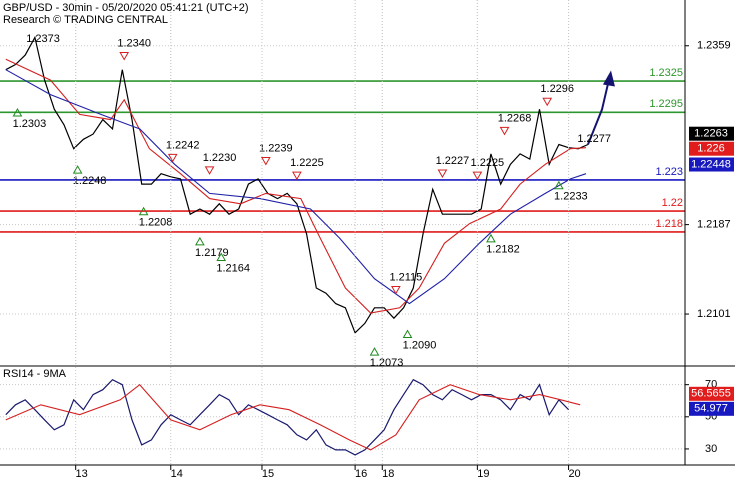  What do you see at coordinates (453, 161) in the screenshot?
I see `annotation-label: 1.2227` at bounding box center [453, 161].